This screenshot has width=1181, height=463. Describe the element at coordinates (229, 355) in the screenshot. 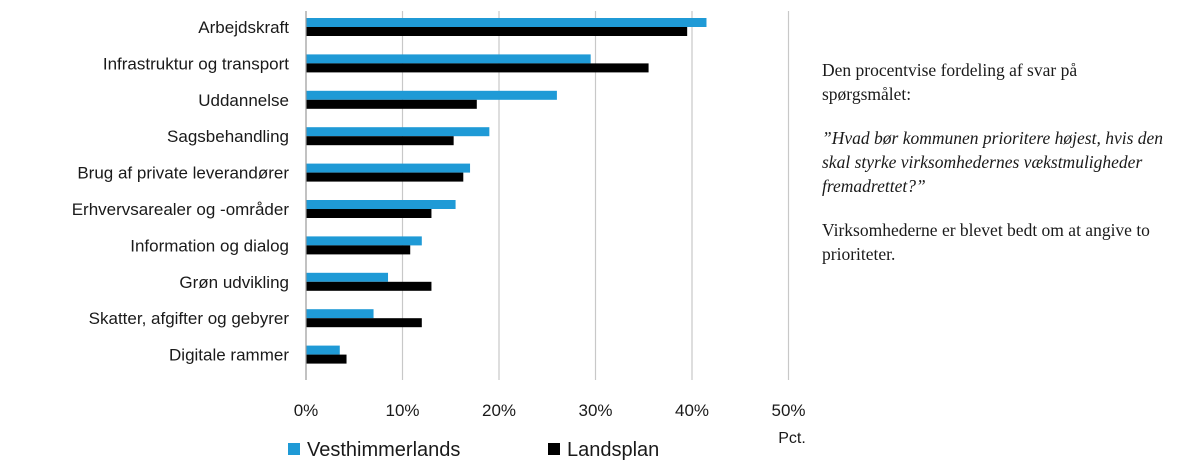

I see `category-label: Digitale rammer` at that location.